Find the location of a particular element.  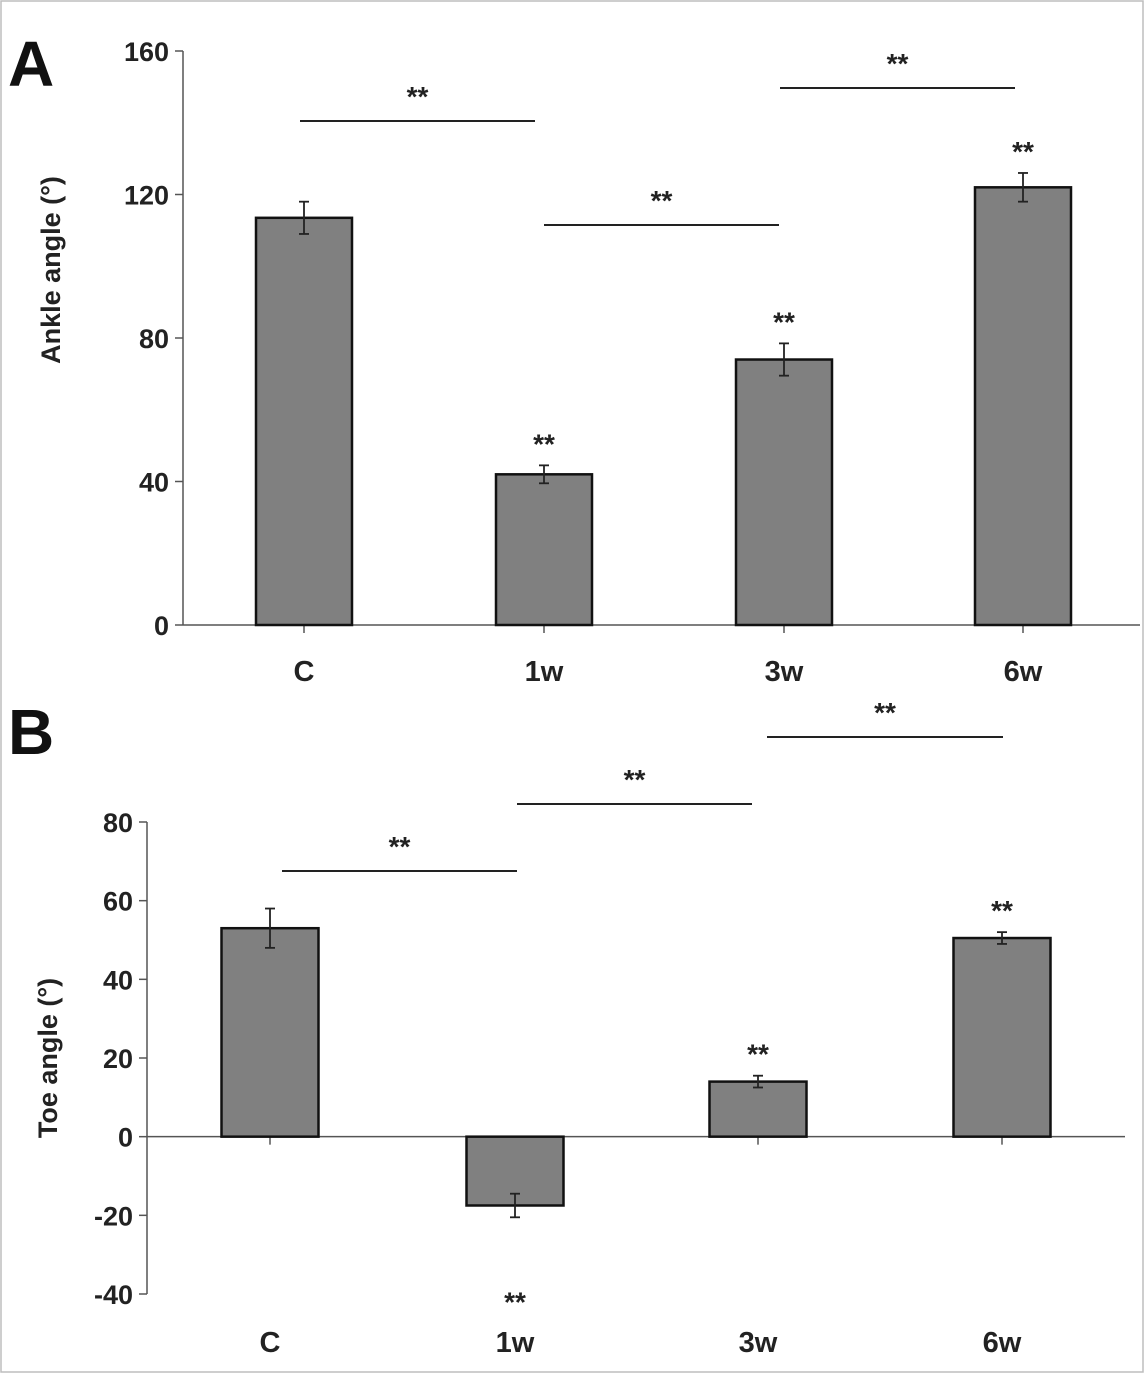

panel-b-y-tick-label: -20 is located at coordinates (113, 1216).